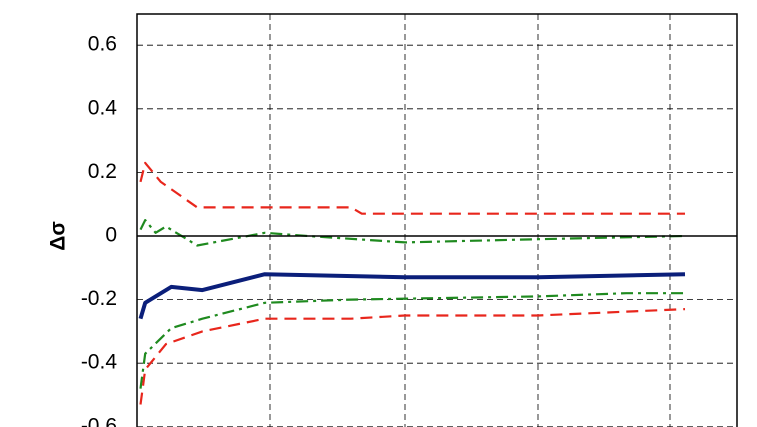 The width and height of the screenshot is (757, 427). What do you see at coordinates (103, 107) in the screenshot?
I see `y-tick-label: 0.4` at bounding box center [103, 107].